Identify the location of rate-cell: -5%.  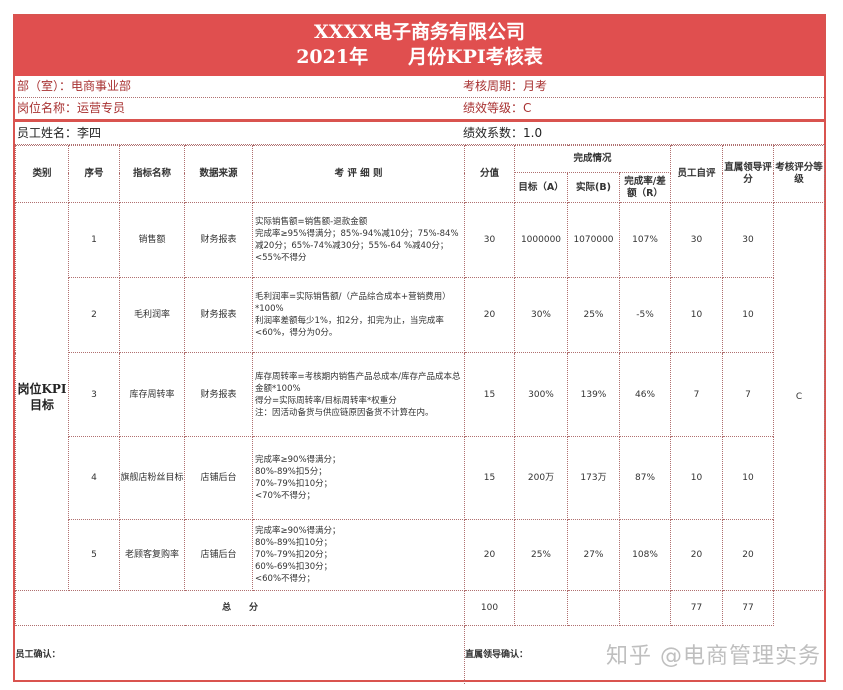
(645, 315).